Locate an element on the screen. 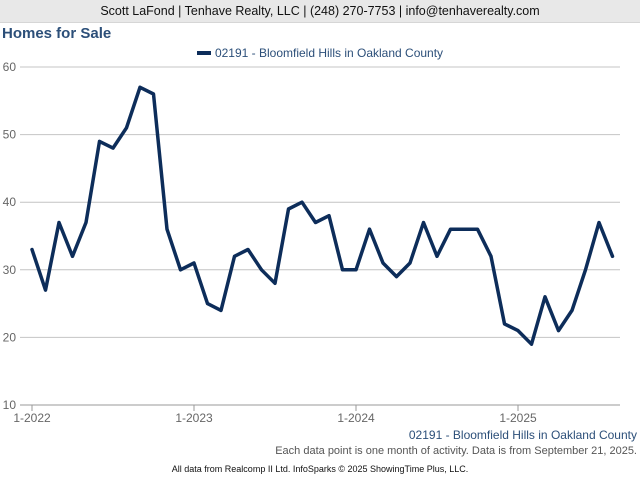 This screenshot has height=480, width=640. x-tick-label: 1-2024 is located at coordinates (356, 418).